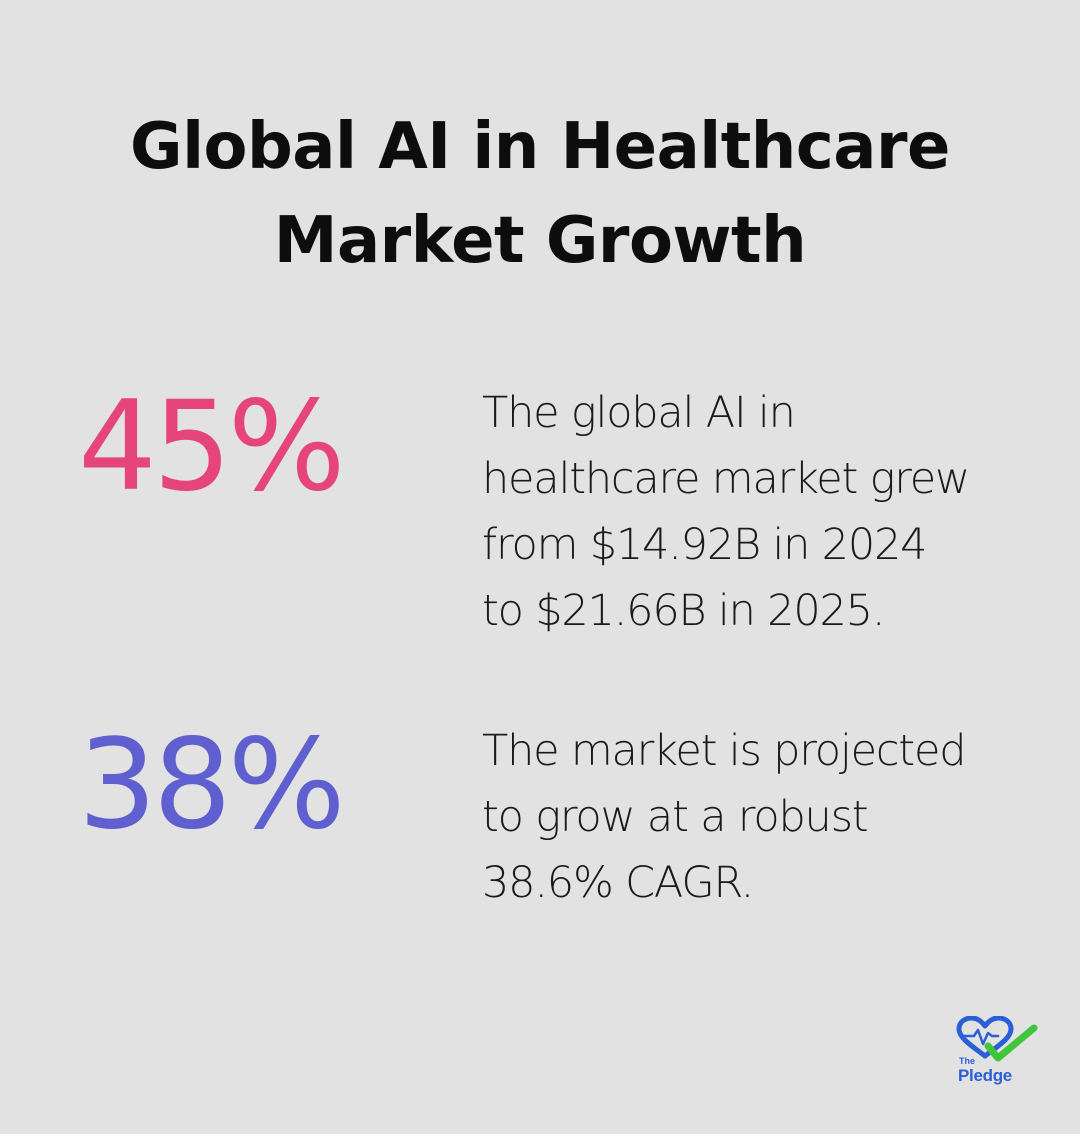 The image size is (1080, 1134). What do you see at coordinates (212, 447) in the screenshot?
I see `stat-value: 45%` at bounding box center [212, 447].